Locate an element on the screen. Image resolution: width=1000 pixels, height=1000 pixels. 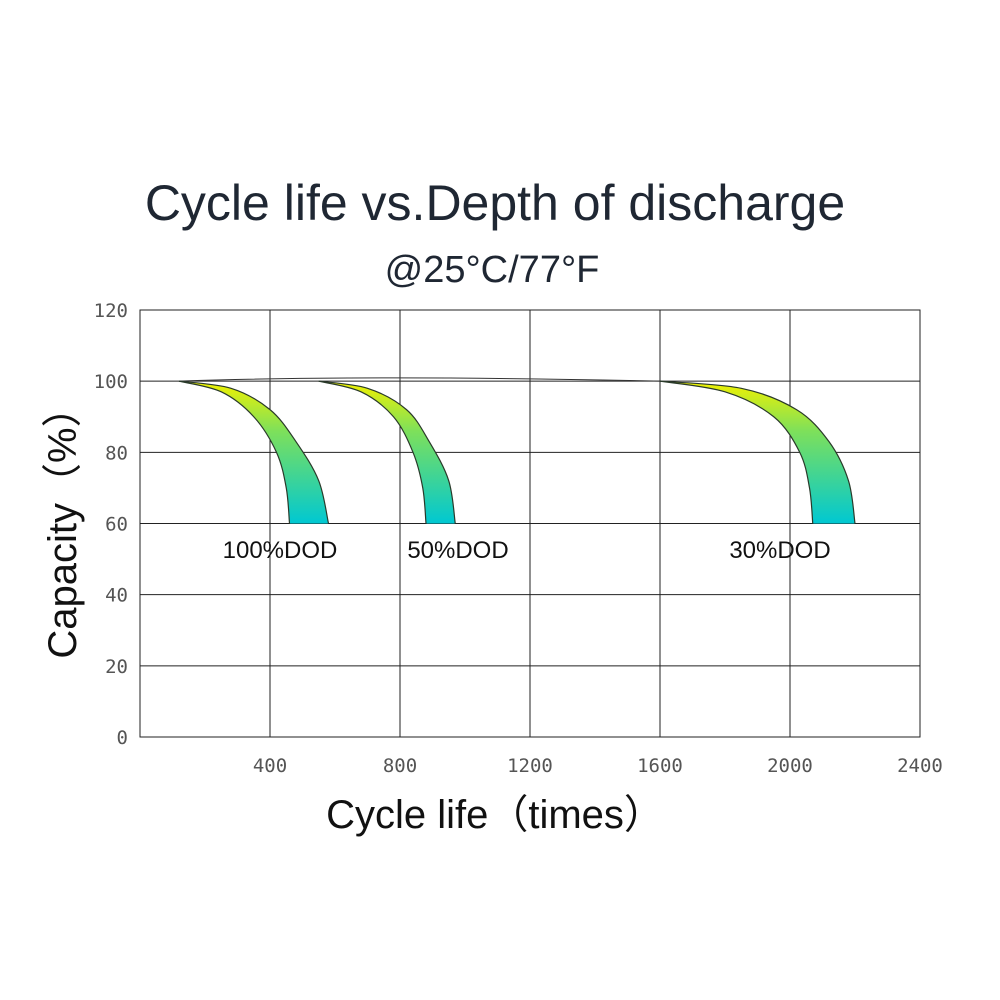
y-tick-label: 40 is located at coordinates (116, 596).